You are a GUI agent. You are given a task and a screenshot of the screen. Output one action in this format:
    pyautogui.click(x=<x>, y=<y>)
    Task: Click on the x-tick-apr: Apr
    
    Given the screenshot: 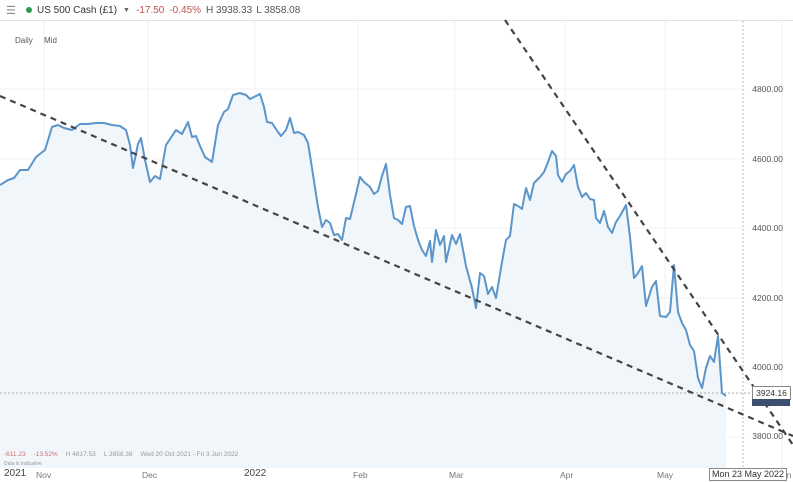 What is the action you would take?
    pyautogui.click(x=567, y=475)
    